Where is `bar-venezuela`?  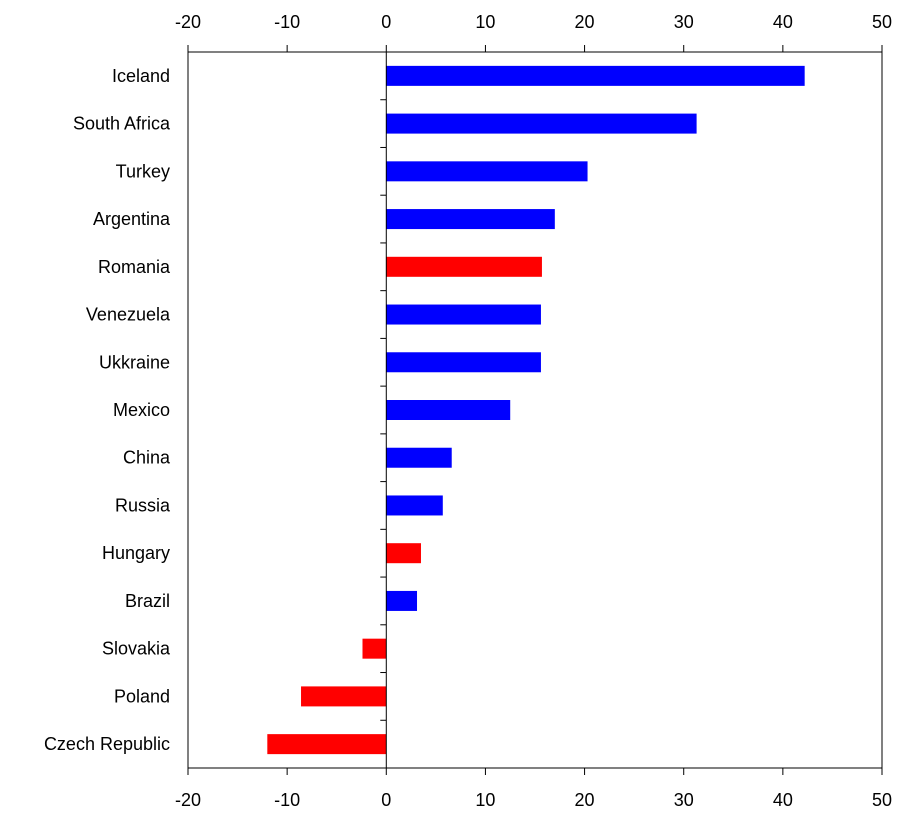
bar-venezuela is located at coordinates (463, 314).